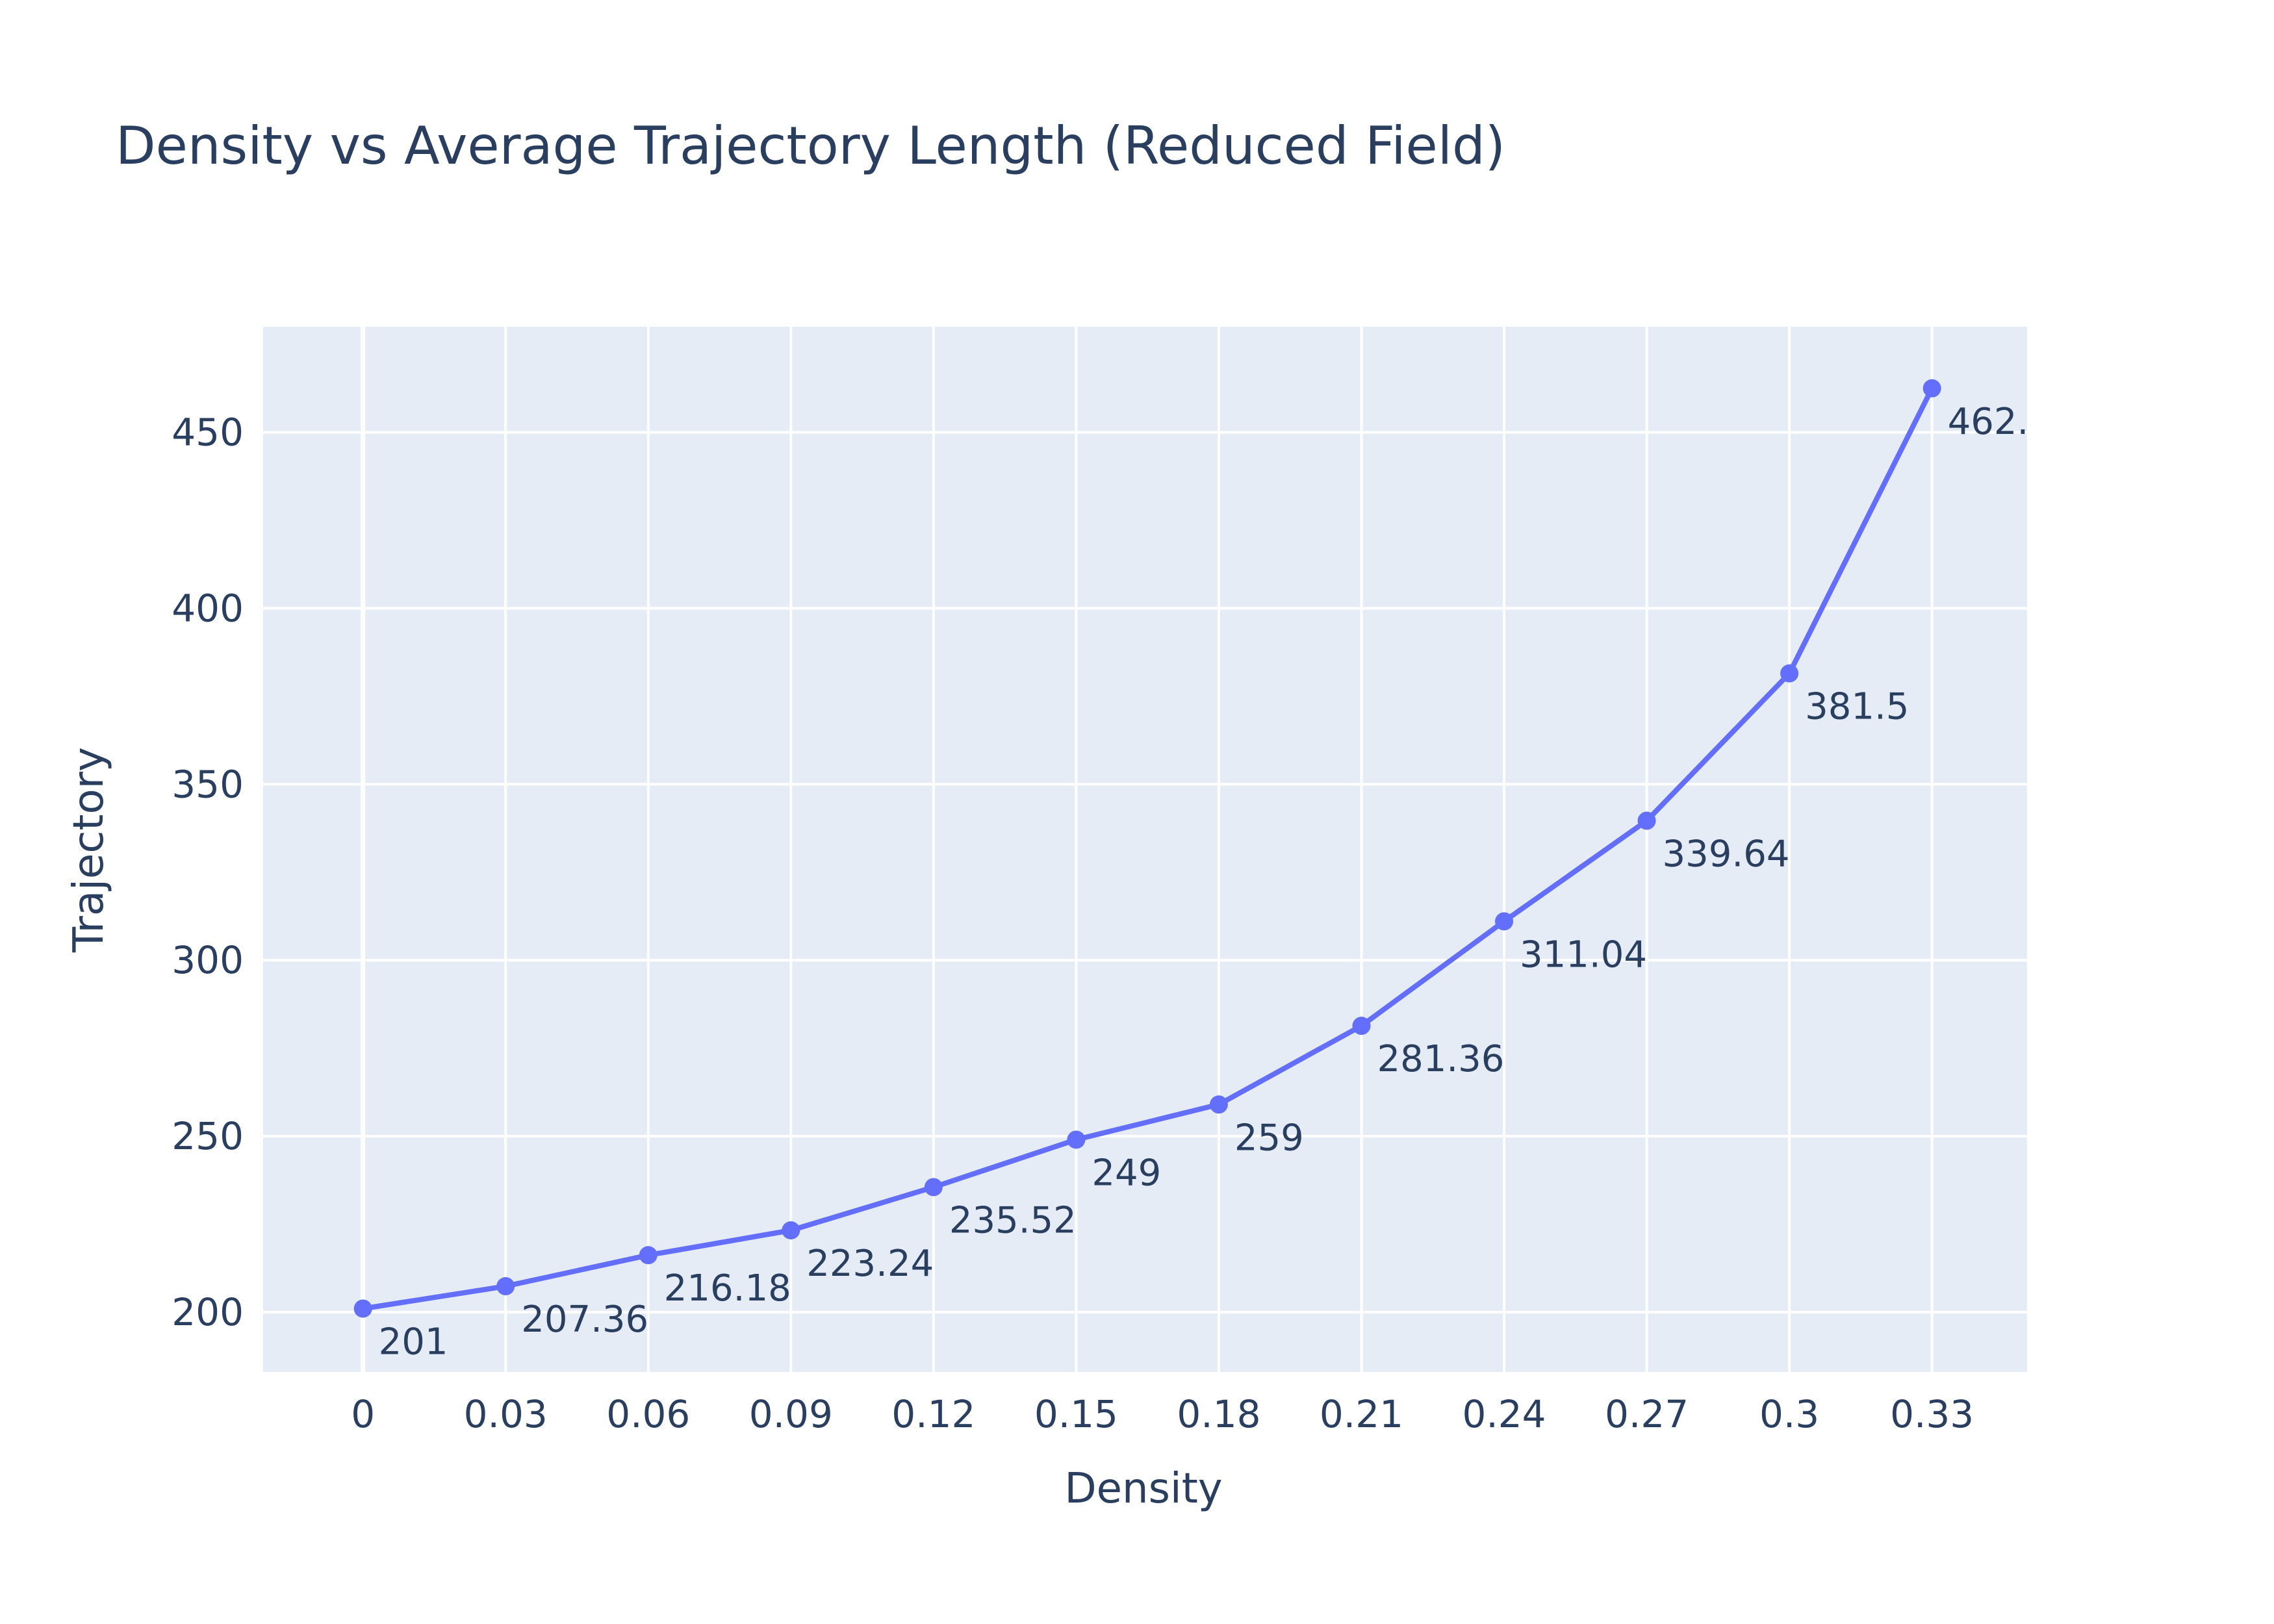  What do you see at coordinates (1726, 854) in the screenshot?
I see `data-label: 339.64` at bounding box center [1726, 854].